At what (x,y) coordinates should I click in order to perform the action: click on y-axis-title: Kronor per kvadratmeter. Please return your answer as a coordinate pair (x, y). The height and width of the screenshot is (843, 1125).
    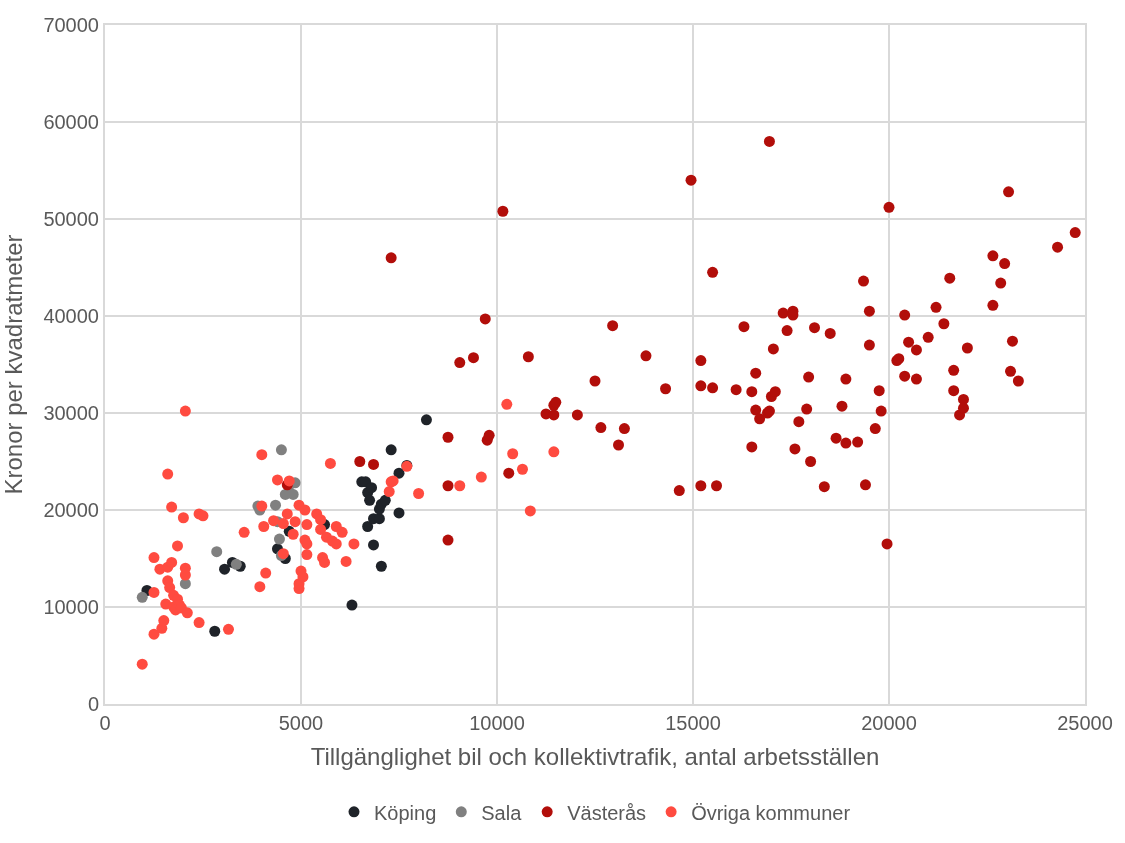
    Looking at the image, I should click on (13, 364).